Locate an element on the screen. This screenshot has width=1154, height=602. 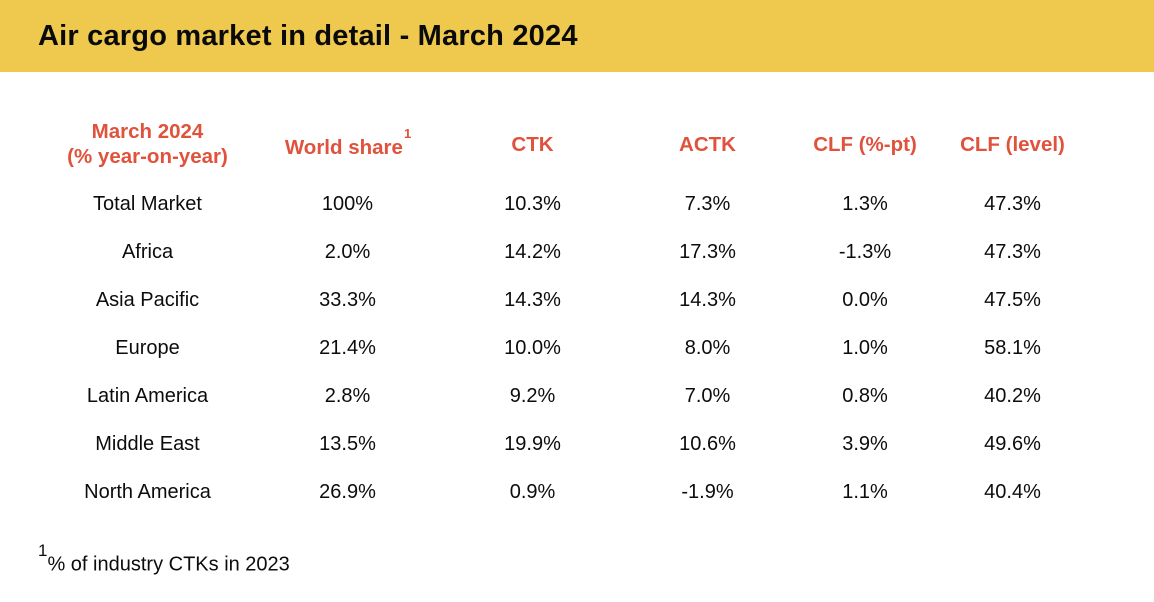
value-cell: 58.1% is located at coordinates (1012, 347).